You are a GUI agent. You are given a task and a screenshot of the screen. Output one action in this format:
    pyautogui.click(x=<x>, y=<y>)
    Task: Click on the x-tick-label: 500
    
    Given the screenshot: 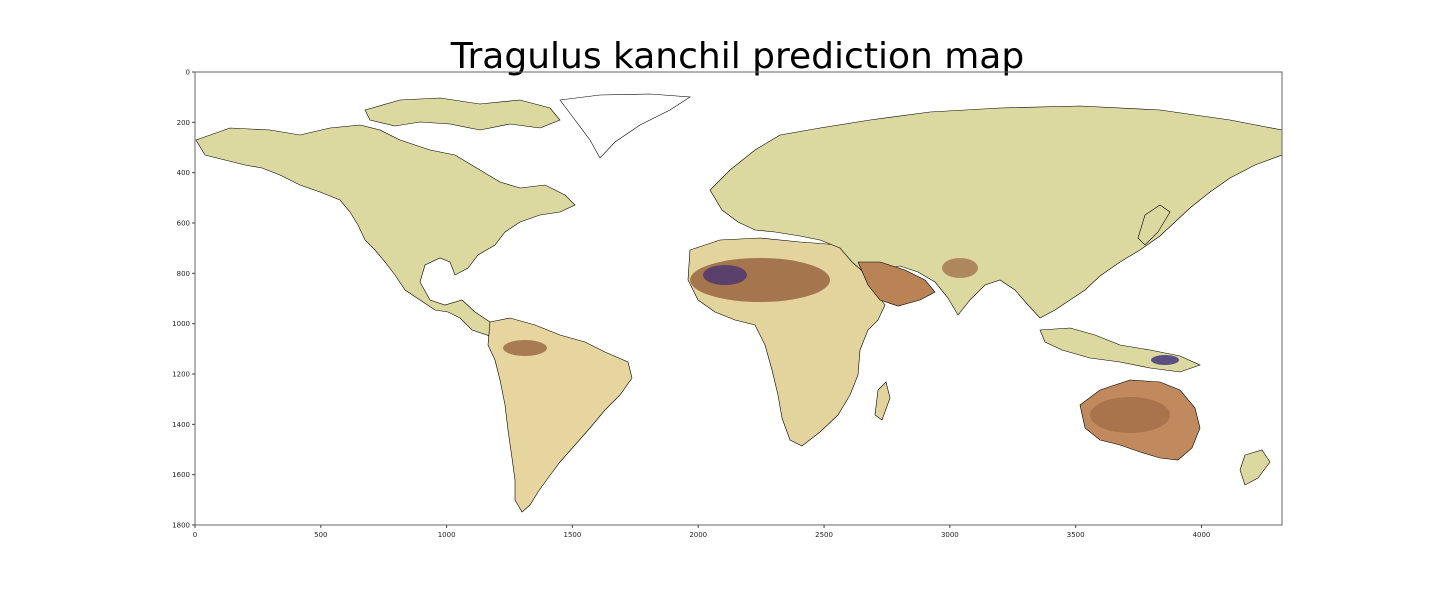 What is the action you would take?
    pyautogui.click(x=320, y=535)
    